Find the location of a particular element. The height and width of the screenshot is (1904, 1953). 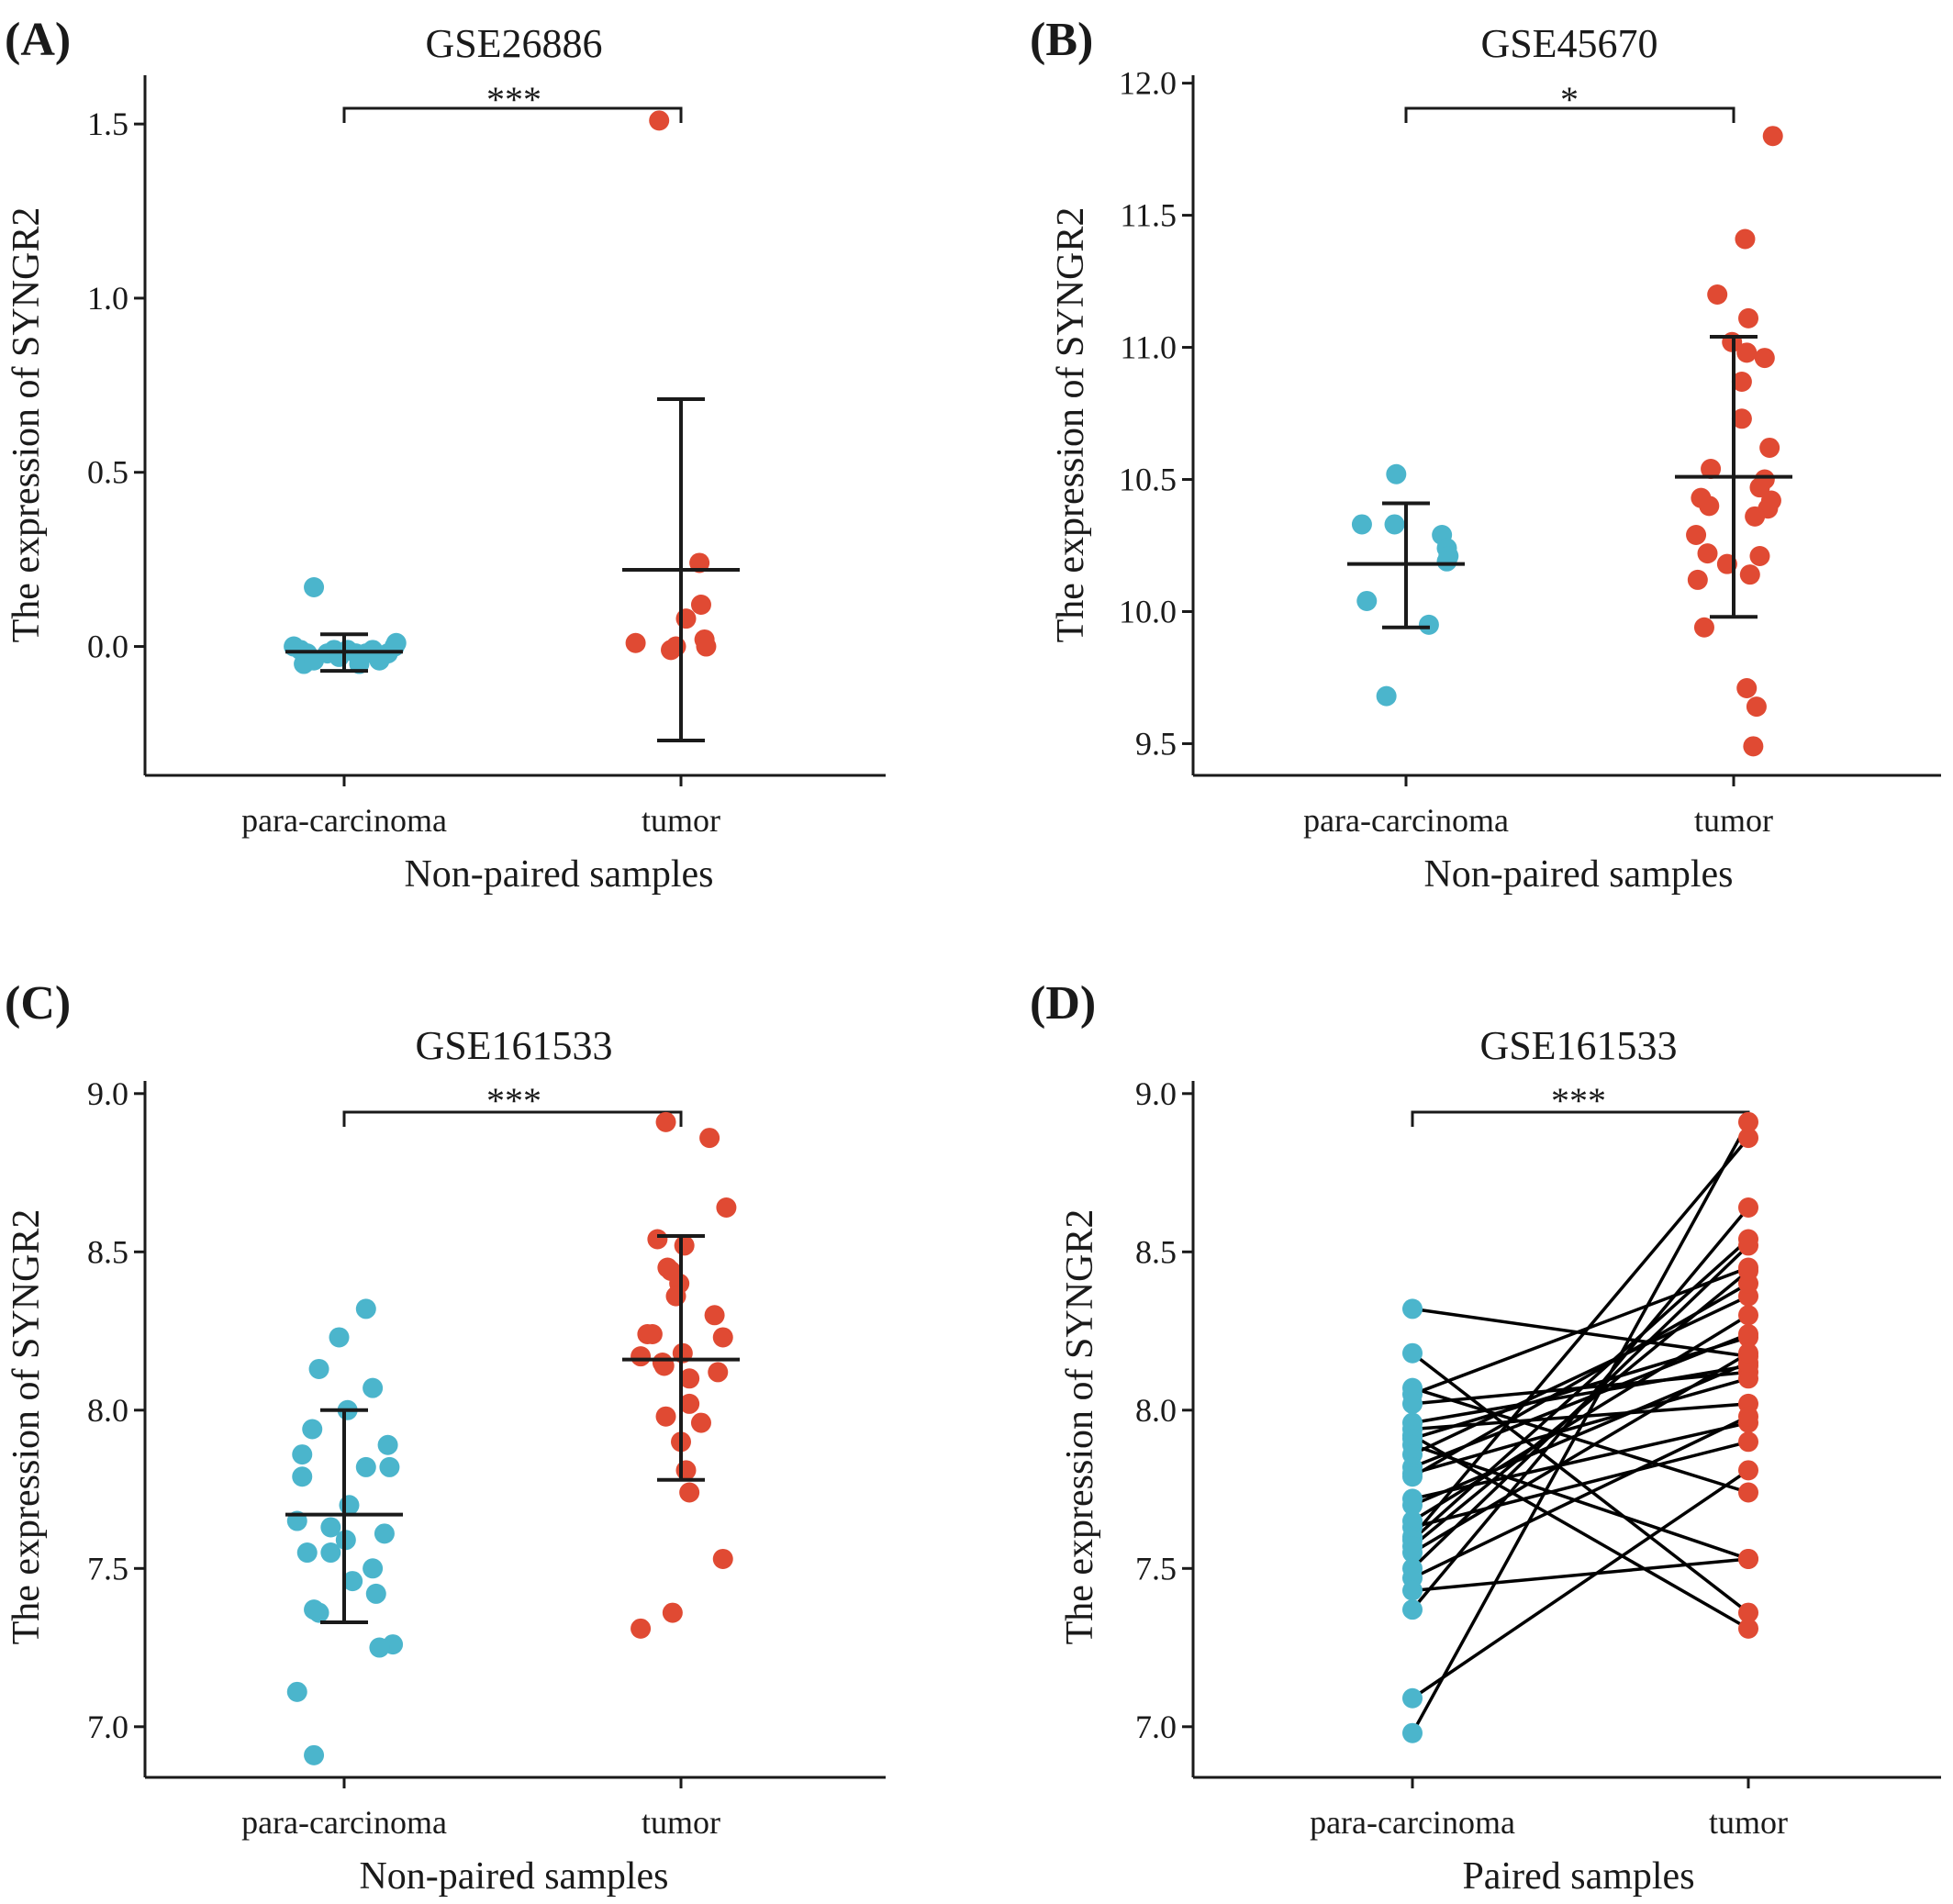

panel-label-b: (B) is located at coordinates (1061, 40).